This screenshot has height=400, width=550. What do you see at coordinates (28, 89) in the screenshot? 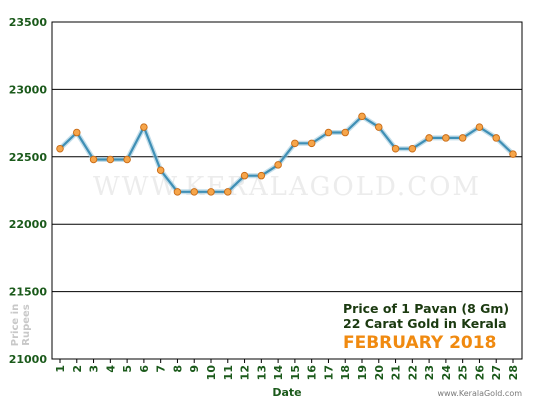
I see `y-tick-label-23000: 23000` at bounding box center [28, 89].